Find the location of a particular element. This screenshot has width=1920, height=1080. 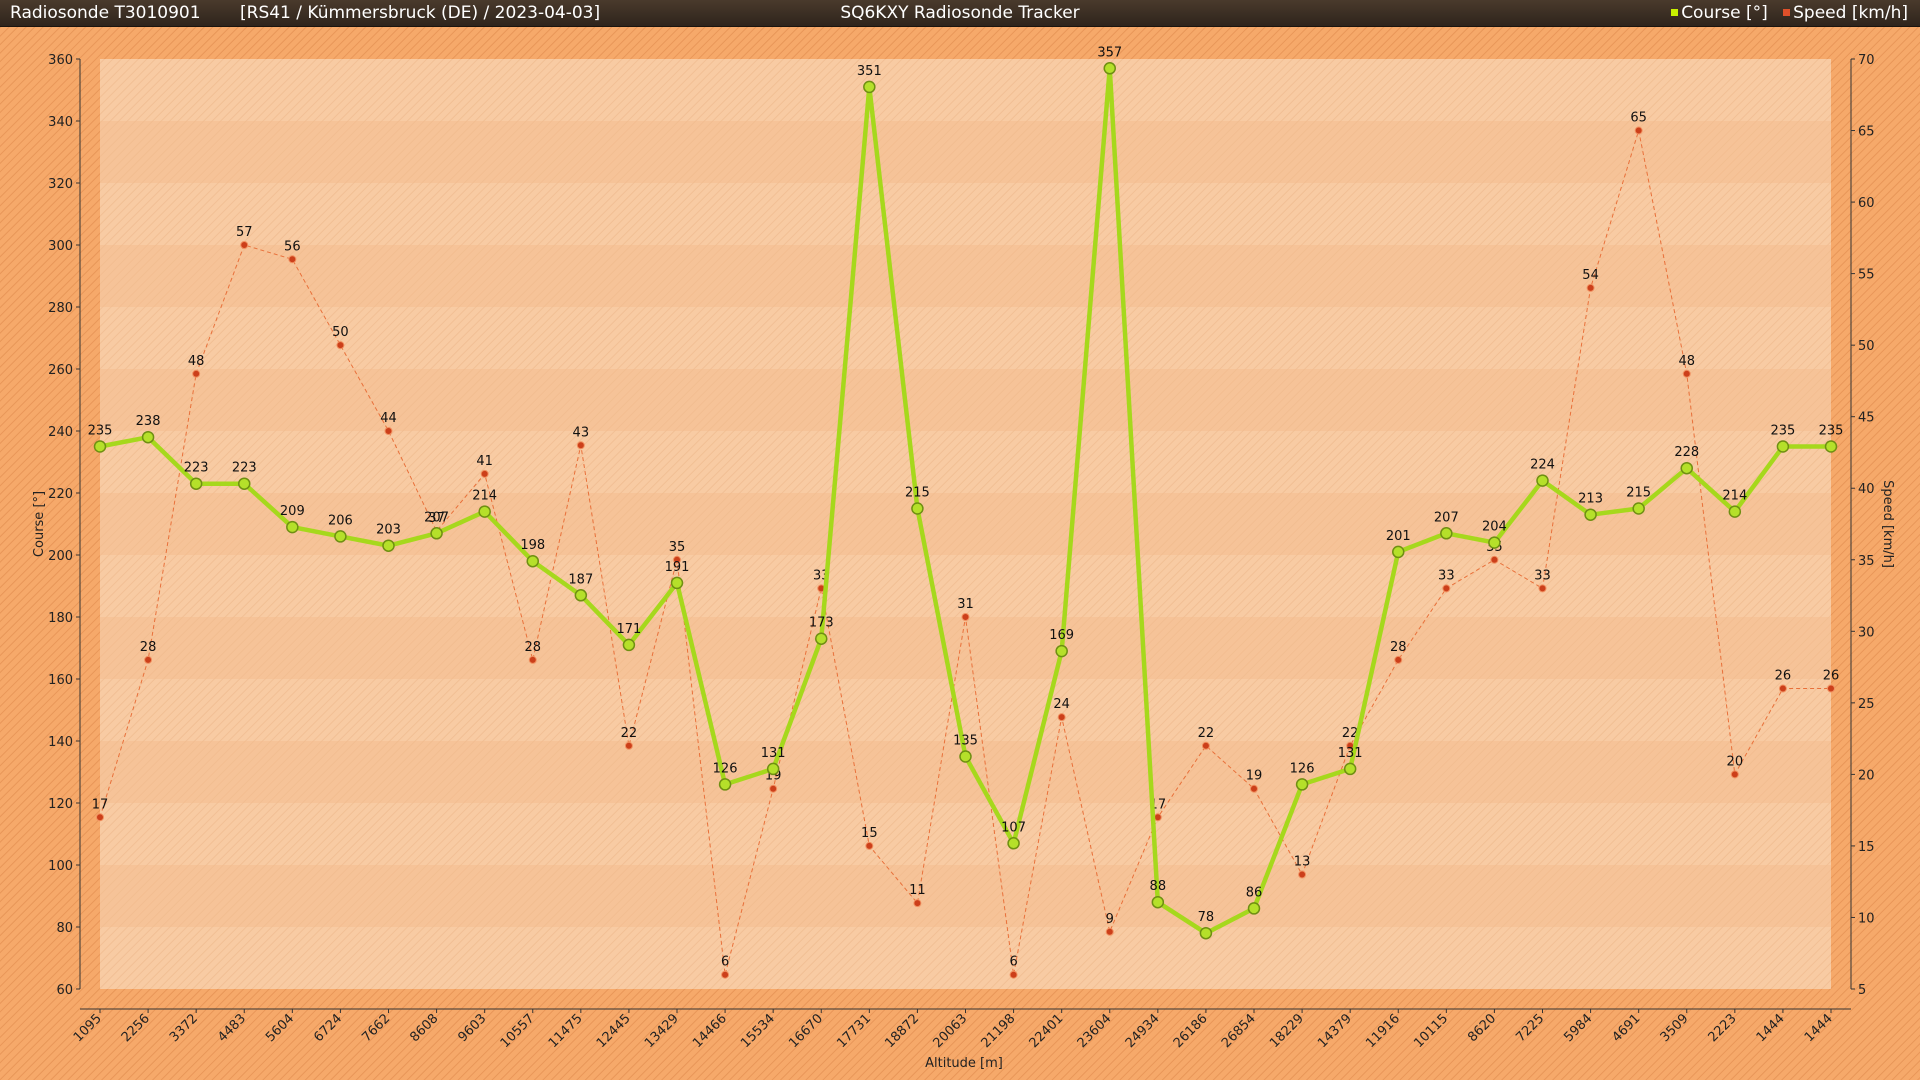

course-data-label: 228 is located at coordinates (1686, 452).